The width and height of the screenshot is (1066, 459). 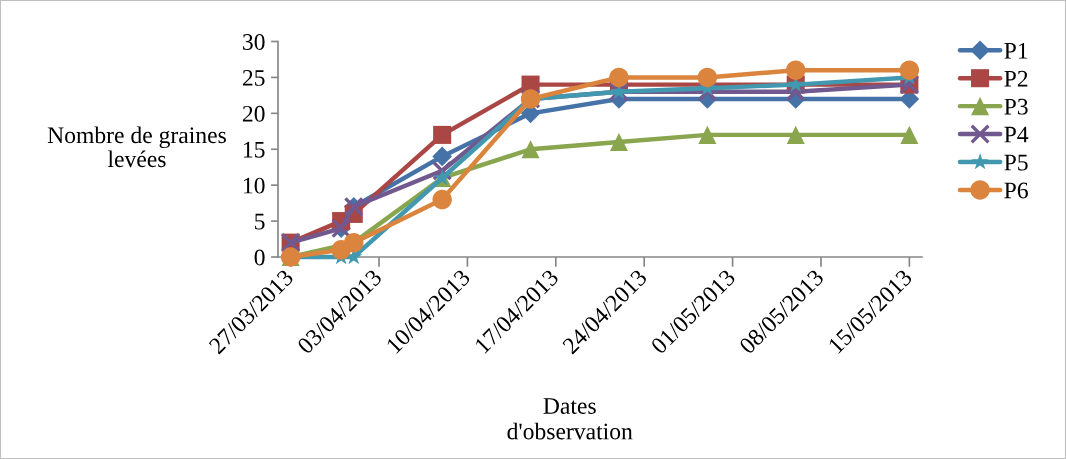 What do you see at coordinates (570, 419) in the screenshot?
I see `x-axis-title: Dates d'observation` at bounding box center [570, 419].